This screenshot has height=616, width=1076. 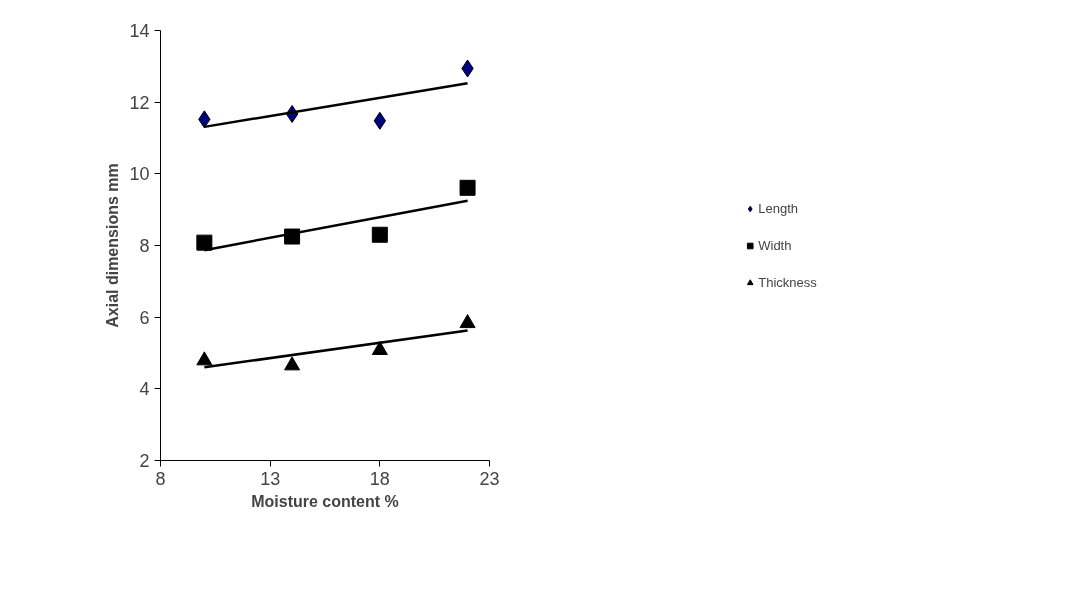 I want to click on y-tick-label: 2, so click(x=144, y=461).